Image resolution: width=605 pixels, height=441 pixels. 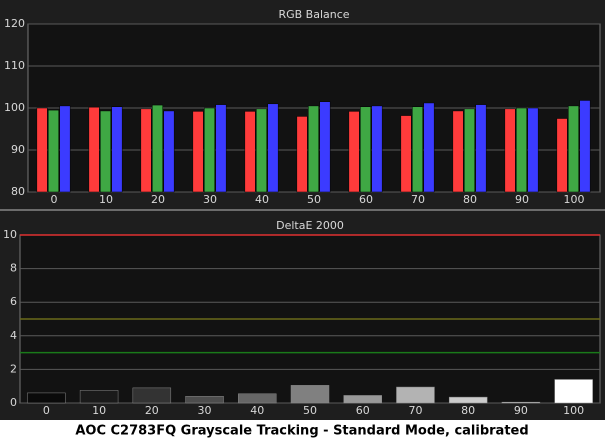 I want to click on caption-band, so click(x=302, y=430).